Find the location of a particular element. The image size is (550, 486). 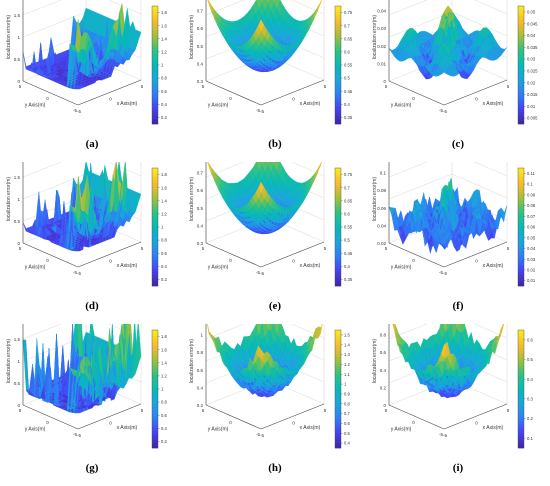

colorbar-tick-label: 0.025 is located at coordinates (532, 71).